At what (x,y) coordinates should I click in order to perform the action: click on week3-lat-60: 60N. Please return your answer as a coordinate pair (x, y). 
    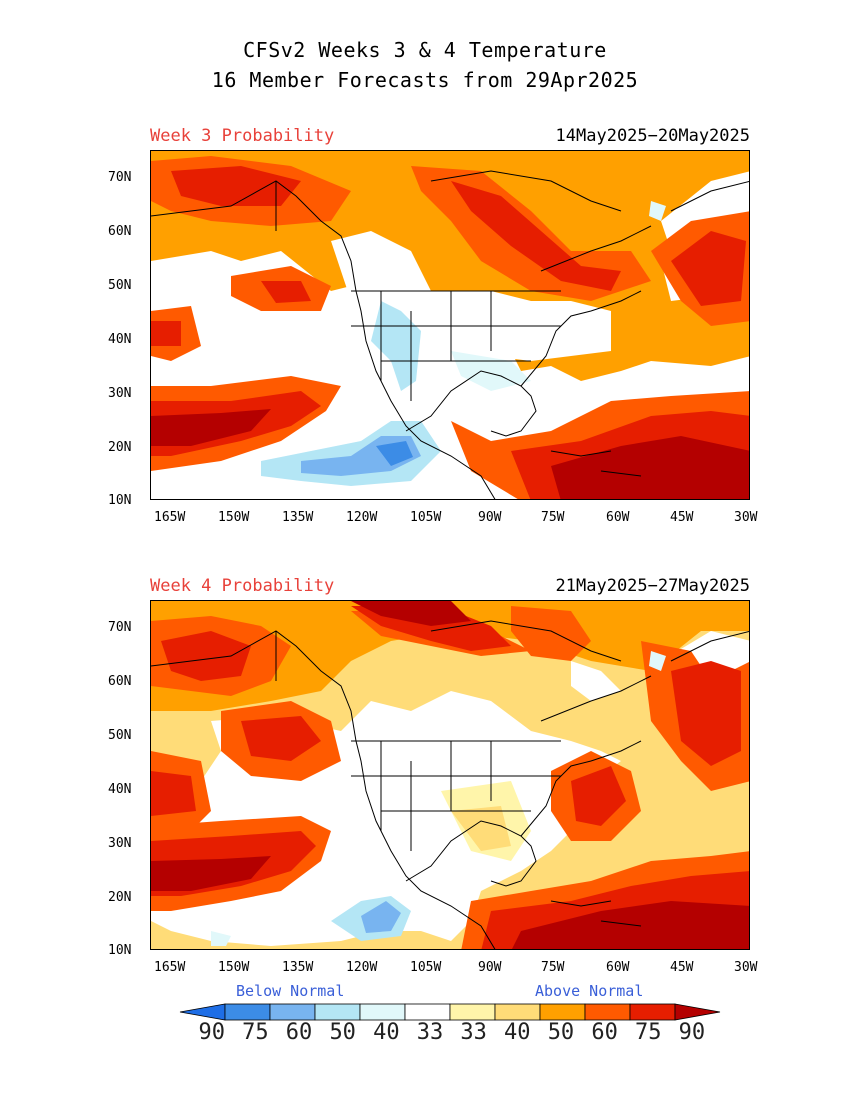
    Looking at the image, I should click on (120, 231).